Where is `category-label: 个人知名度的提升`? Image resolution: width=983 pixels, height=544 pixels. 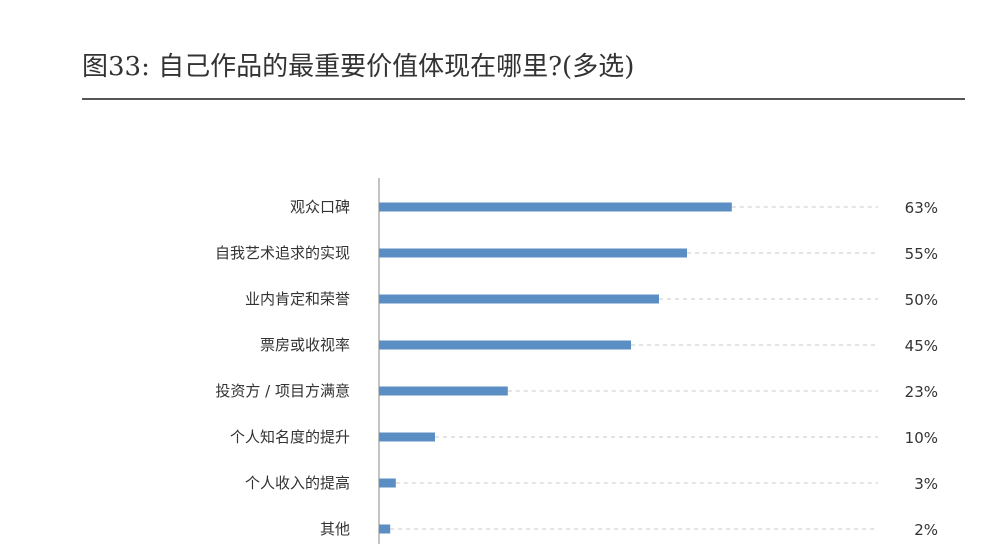 category-label: 个人知名度的提升 is located at coordinates (290, 437).